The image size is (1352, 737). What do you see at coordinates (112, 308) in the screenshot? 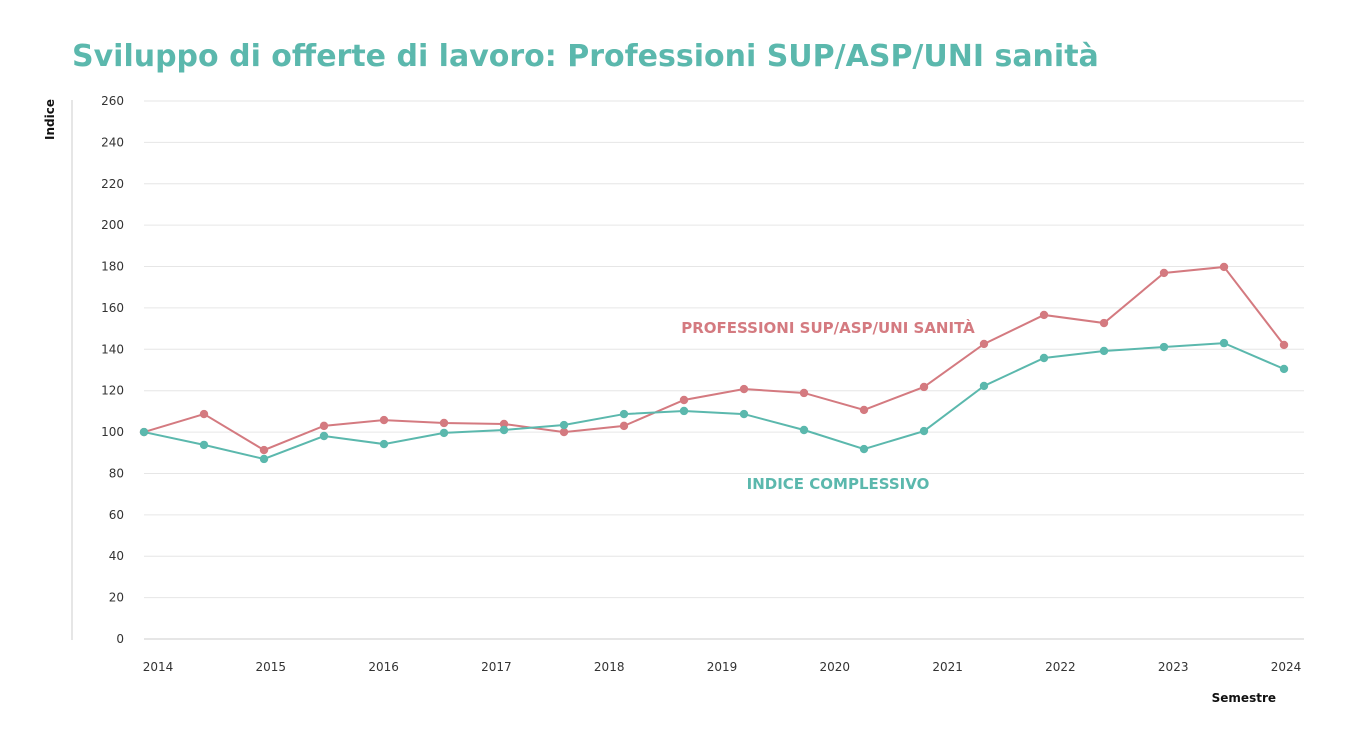
I see `y-tick-label: 160` at bounding box center [112, 308].